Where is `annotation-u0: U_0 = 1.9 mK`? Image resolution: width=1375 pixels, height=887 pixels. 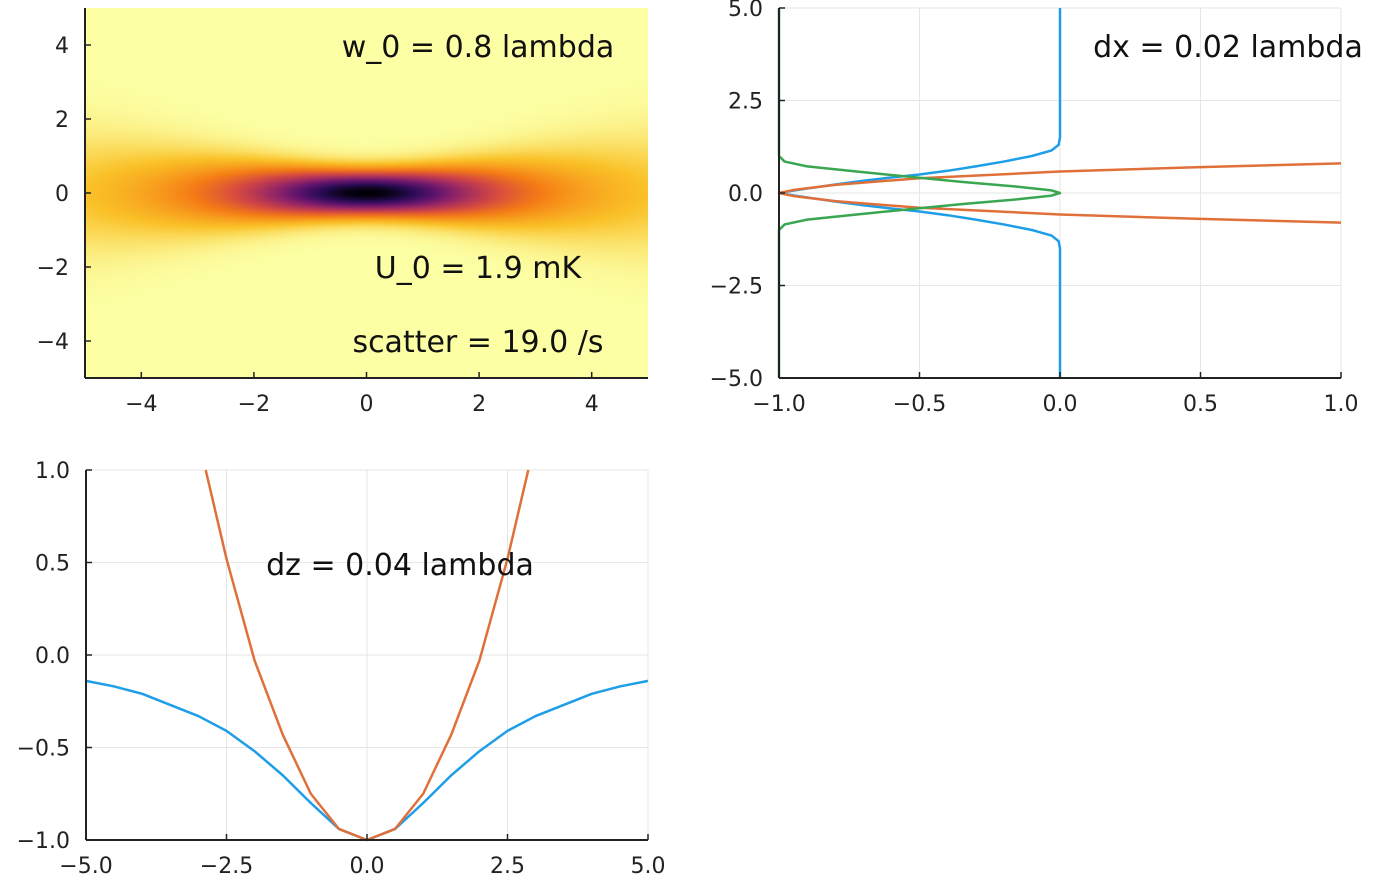
annotation-u0: U_0 = 1.9 mK is located at coordinates (479, 268).